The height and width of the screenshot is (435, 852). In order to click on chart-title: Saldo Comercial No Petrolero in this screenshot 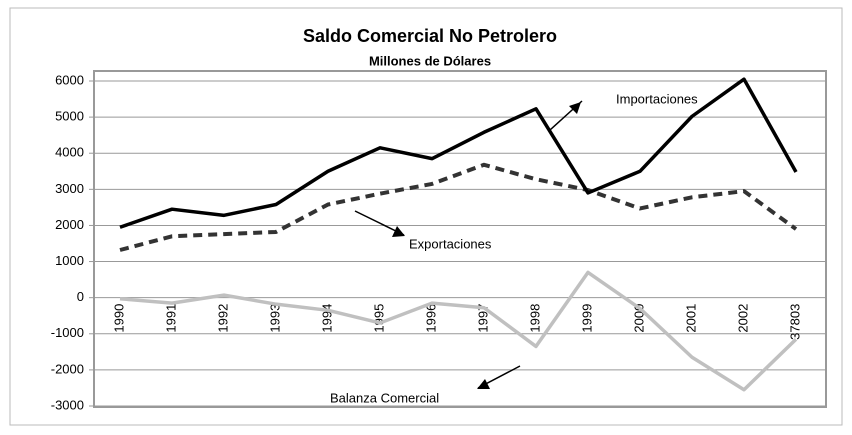, I will do `click(430, 36)`.